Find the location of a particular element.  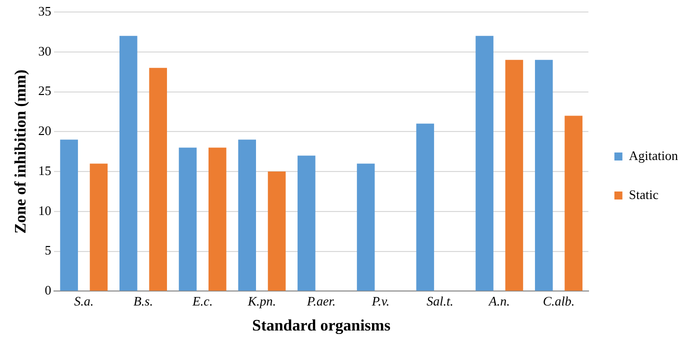

legend-label: Agitation is located at coordinates (653, 155).